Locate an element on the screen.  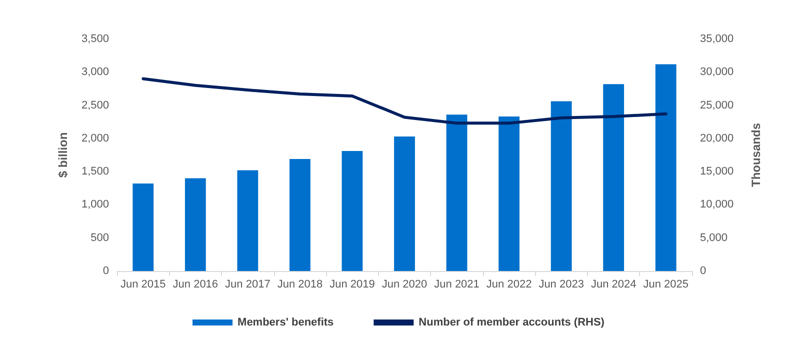
x-tick-label: Jun 2015 is located at coordinates (143, 284).